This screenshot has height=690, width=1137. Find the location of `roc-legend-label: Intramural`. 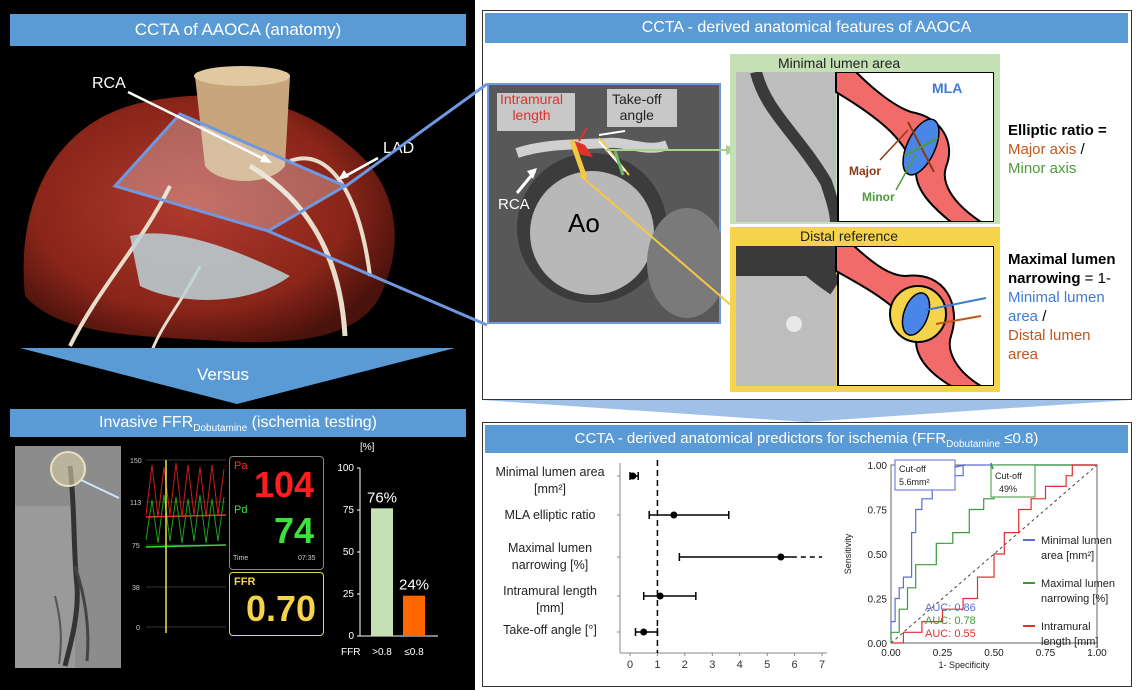

roc-legend-label: Intramural is located at coordinates (1066, 627).